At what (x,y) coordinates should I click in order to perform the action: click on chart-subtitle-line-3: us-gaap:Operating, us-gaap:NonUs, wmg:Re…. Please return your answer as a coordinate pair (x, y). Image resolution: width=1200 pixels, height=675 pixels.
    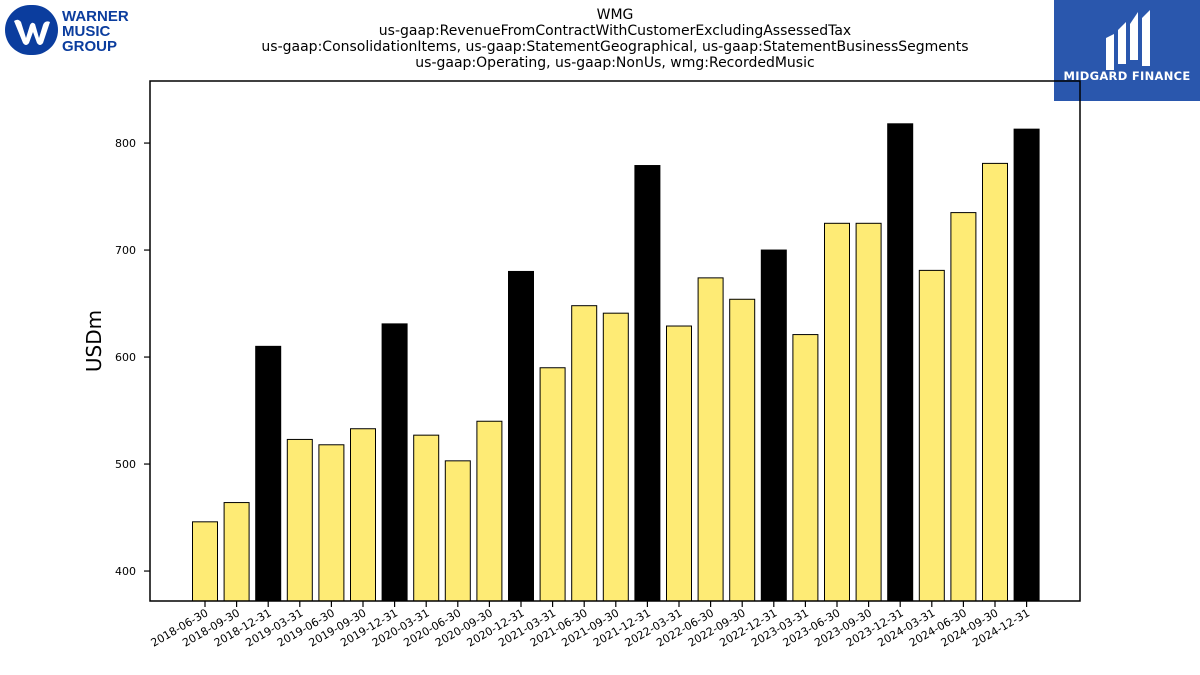
    Looking at the image, I should click on (615, 63).